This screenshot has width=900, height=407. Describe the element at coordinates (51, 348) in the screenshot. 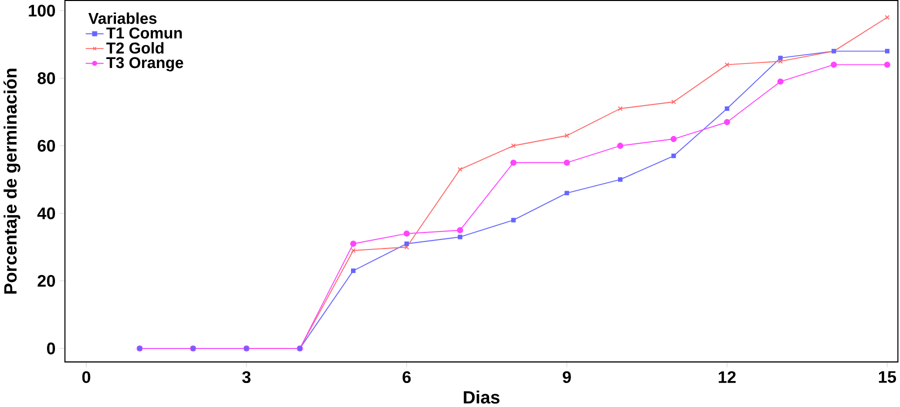

I see `y-tick-label: 0` at that location.